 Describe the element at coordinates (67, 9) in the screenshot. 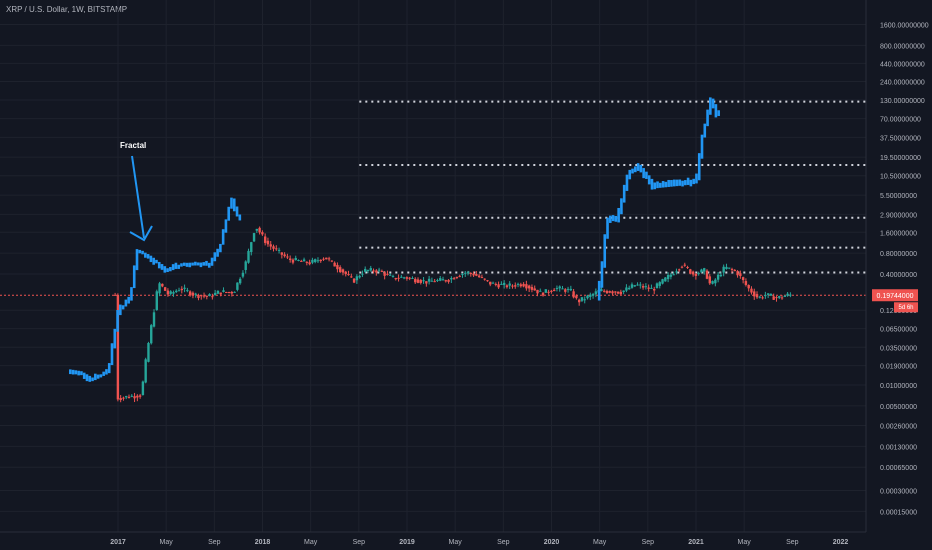

I see `chart-title: XRP / U.S. Dollar, 1W, BITSTAMP` at that location.